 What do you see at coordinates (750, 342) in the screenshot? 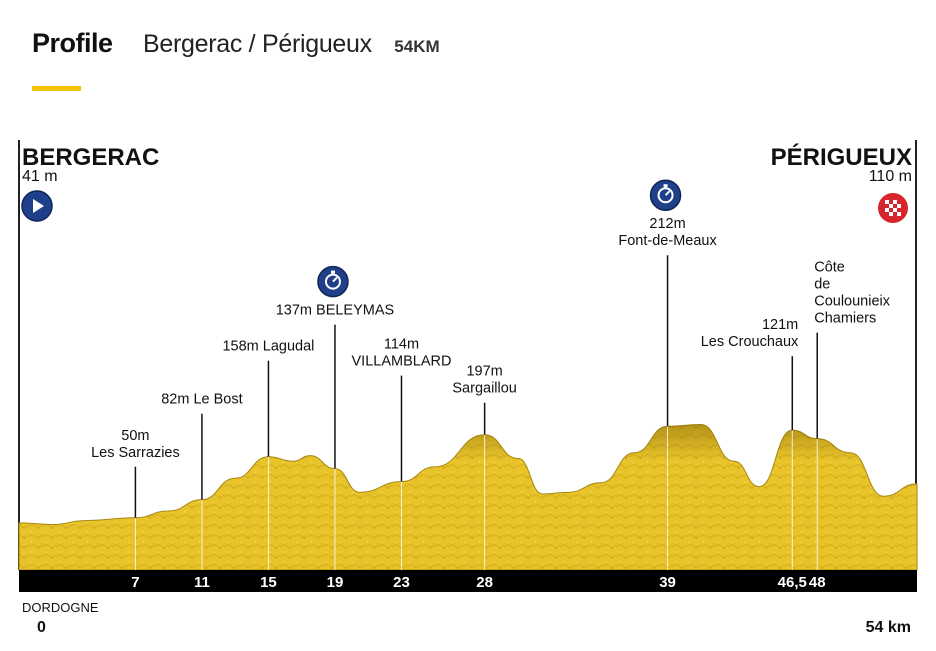
I see `checkpoint-label: Les Crouchaux` at bounding box center [750, 342].